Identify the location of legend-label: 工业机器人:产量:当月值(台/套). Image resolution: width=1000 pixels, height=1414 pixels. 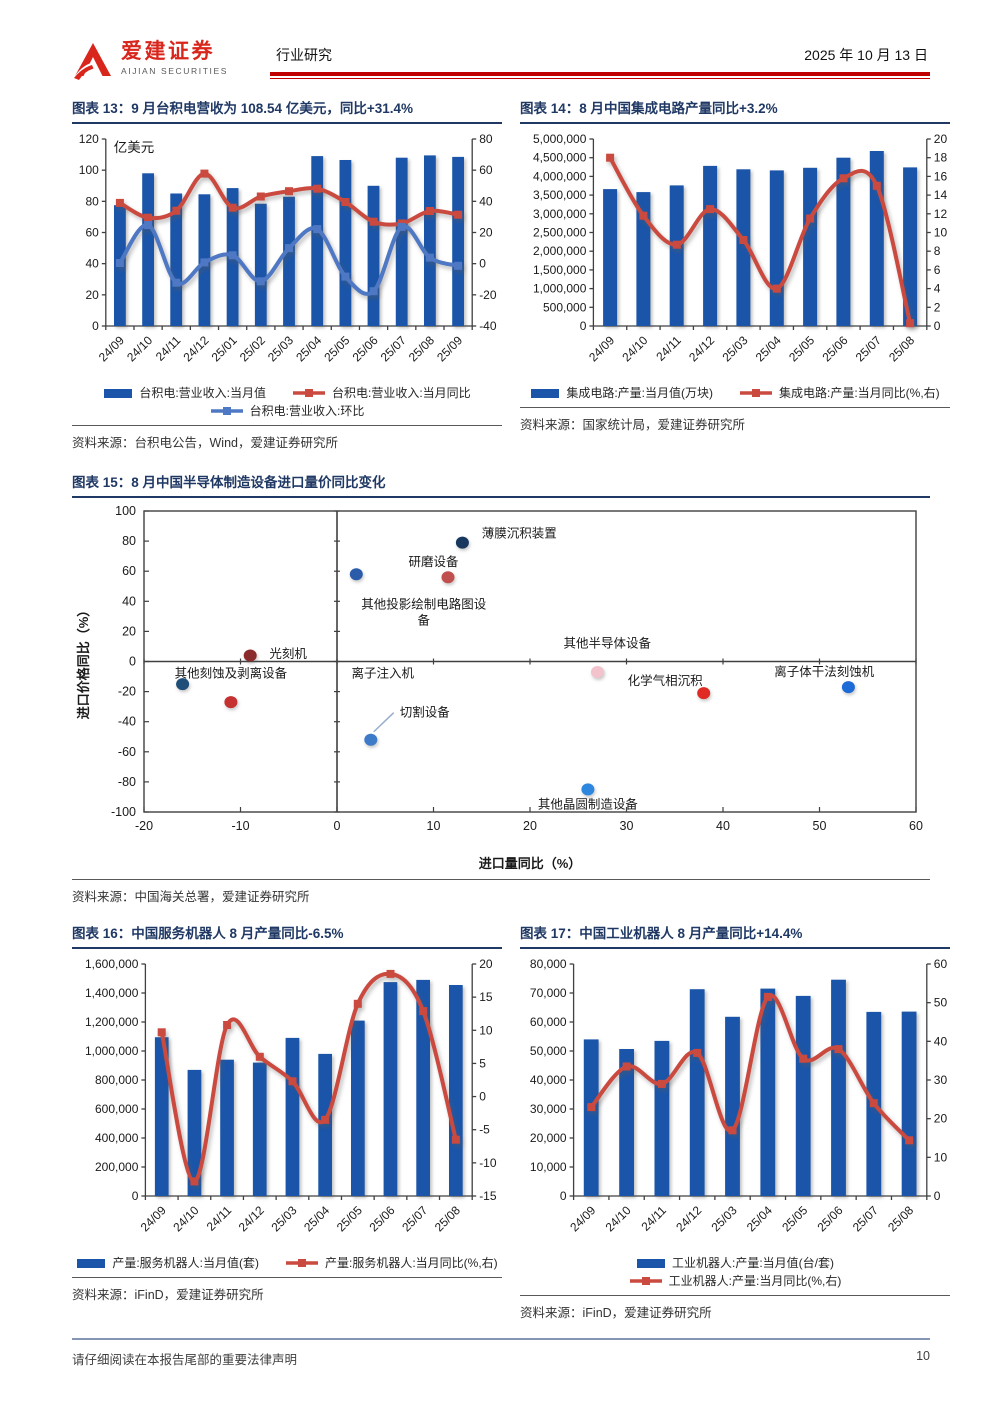
(753, 1263).